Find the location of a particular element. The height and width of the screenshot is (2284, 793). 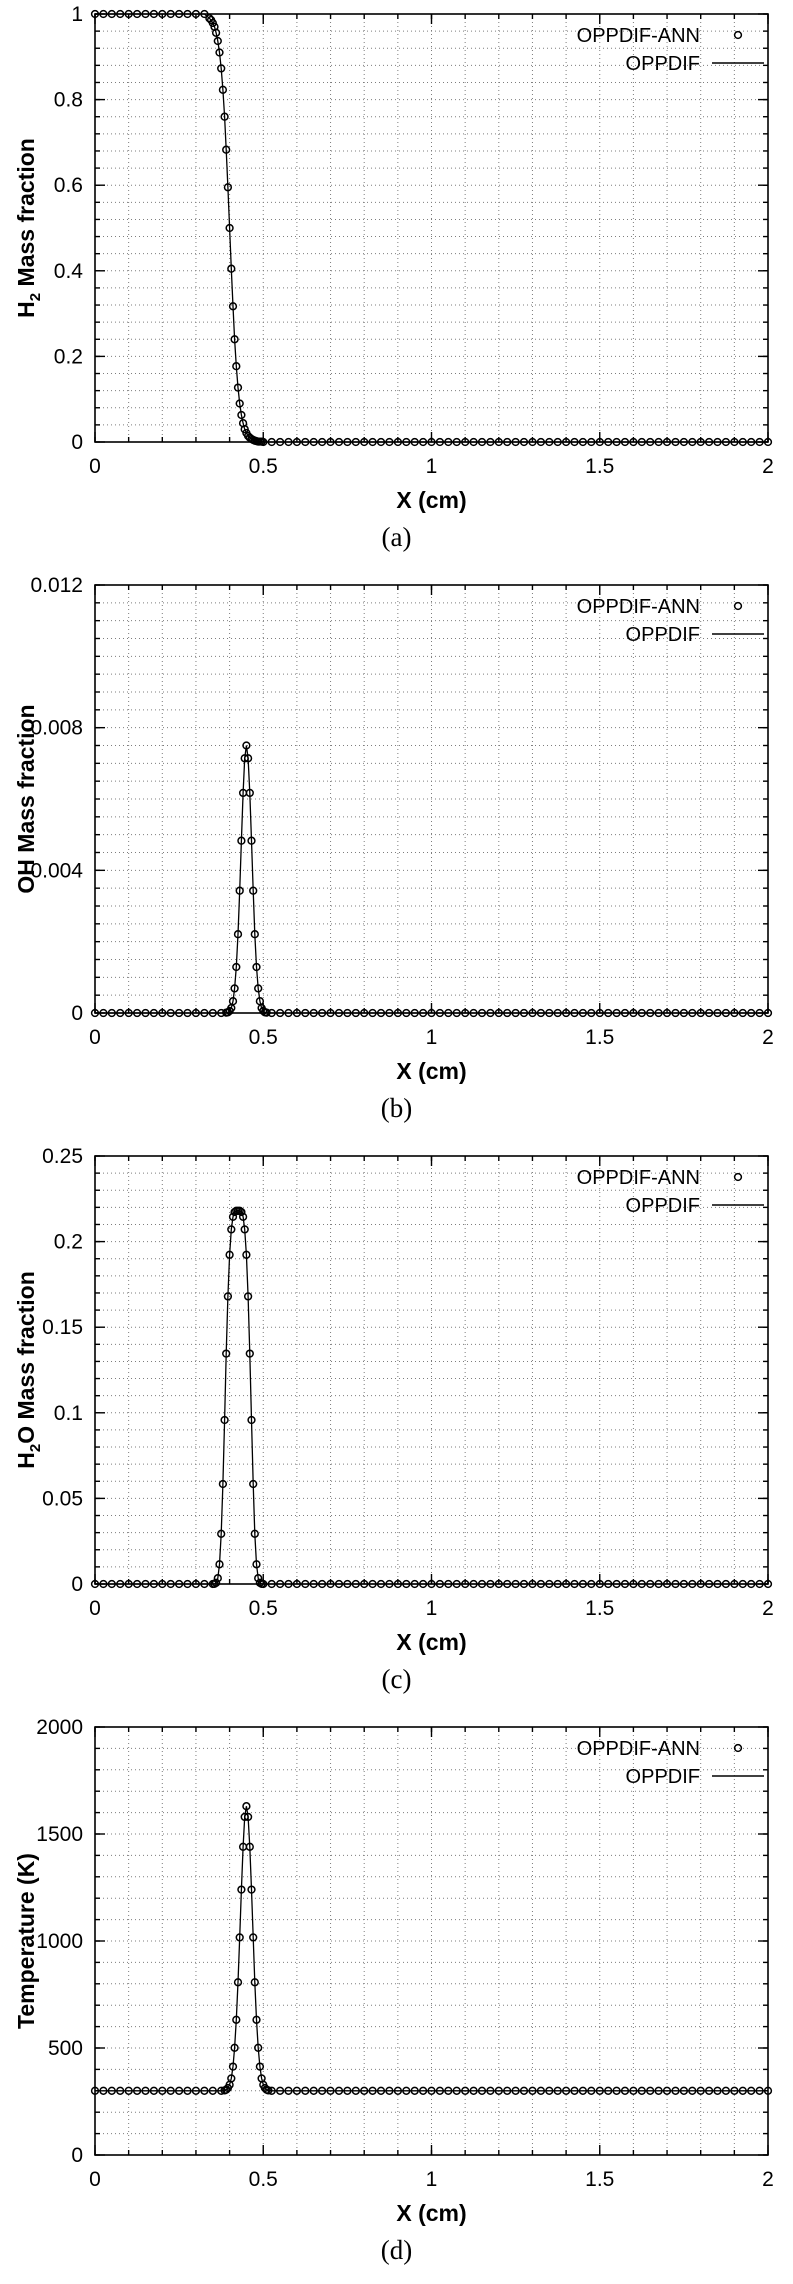

x-axis-title: X (cm) is located at coordinates (431, 1071).